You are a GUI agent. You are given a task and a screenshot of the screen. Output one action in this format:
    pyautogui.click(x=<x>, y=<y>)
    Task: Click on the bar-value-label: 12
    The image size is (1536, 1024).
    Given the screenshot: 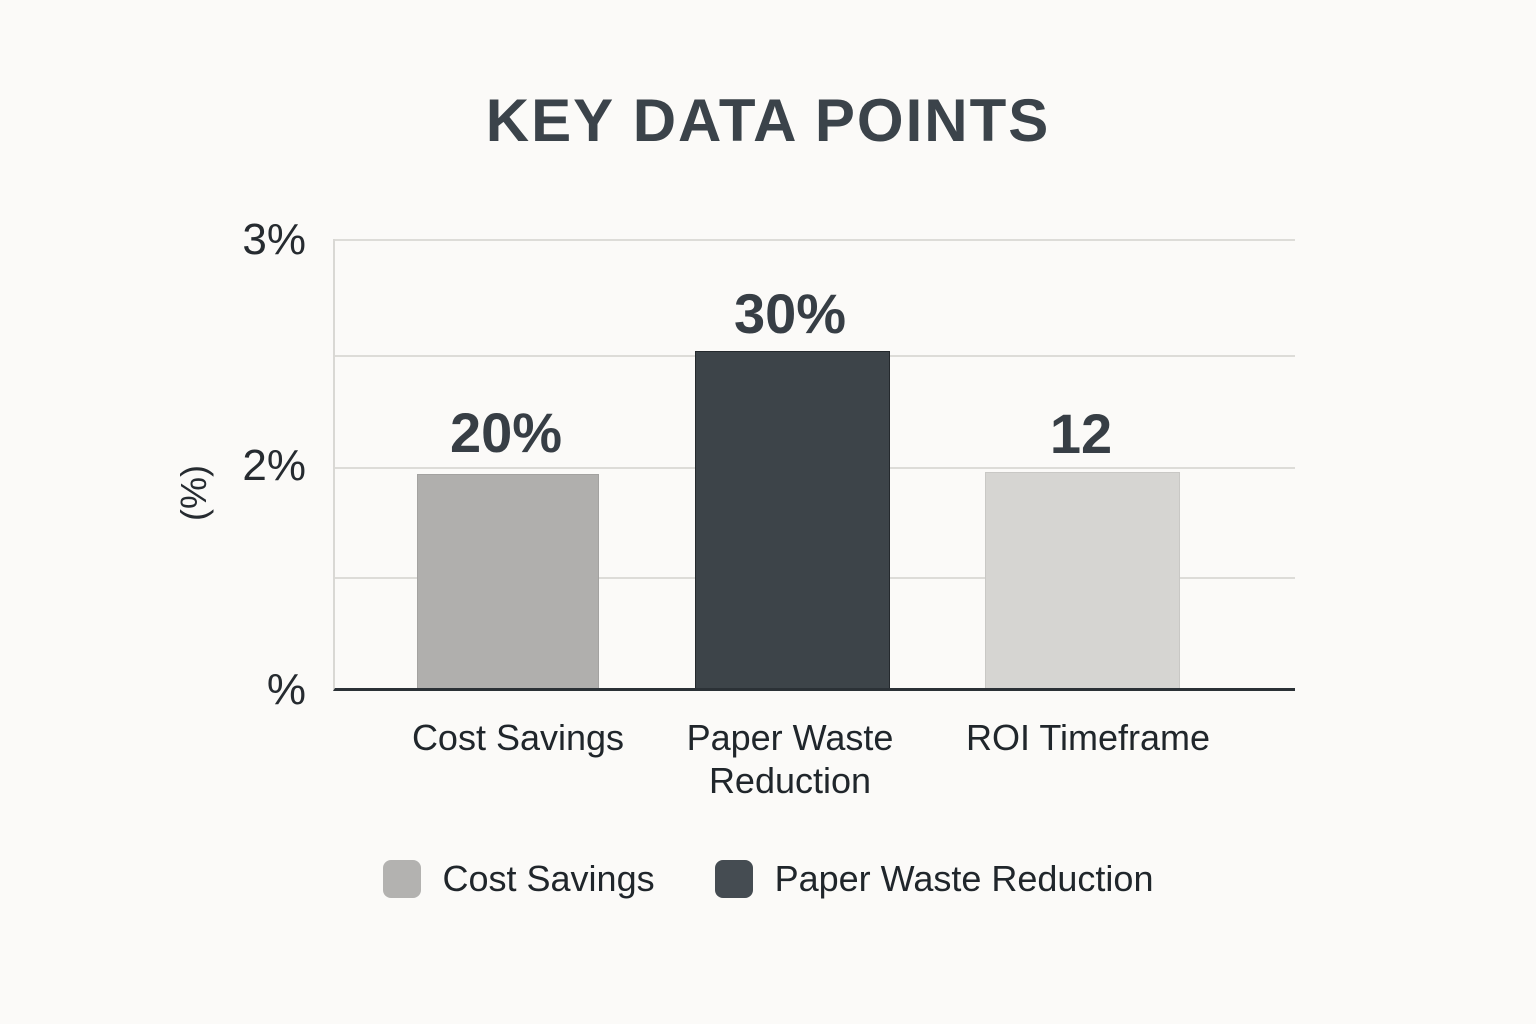 What is the action you would take?
    pyautogui.click(x=1081, y=433)
    